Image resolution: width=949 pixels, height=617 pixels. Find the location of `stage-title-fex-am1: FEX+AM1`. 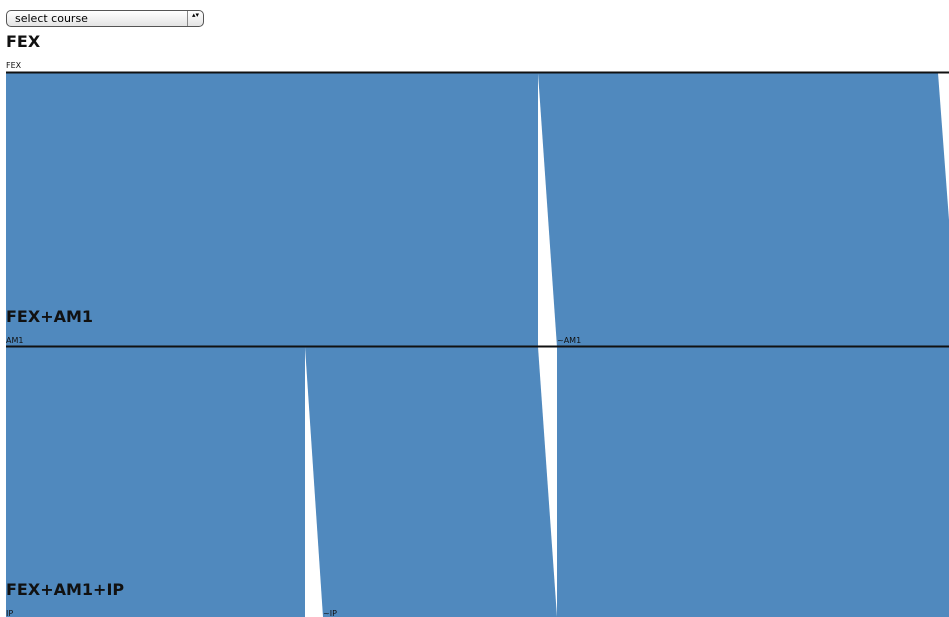

stage-title-fex-am1: FEX+AM1 is located at coordinates (50, 316).